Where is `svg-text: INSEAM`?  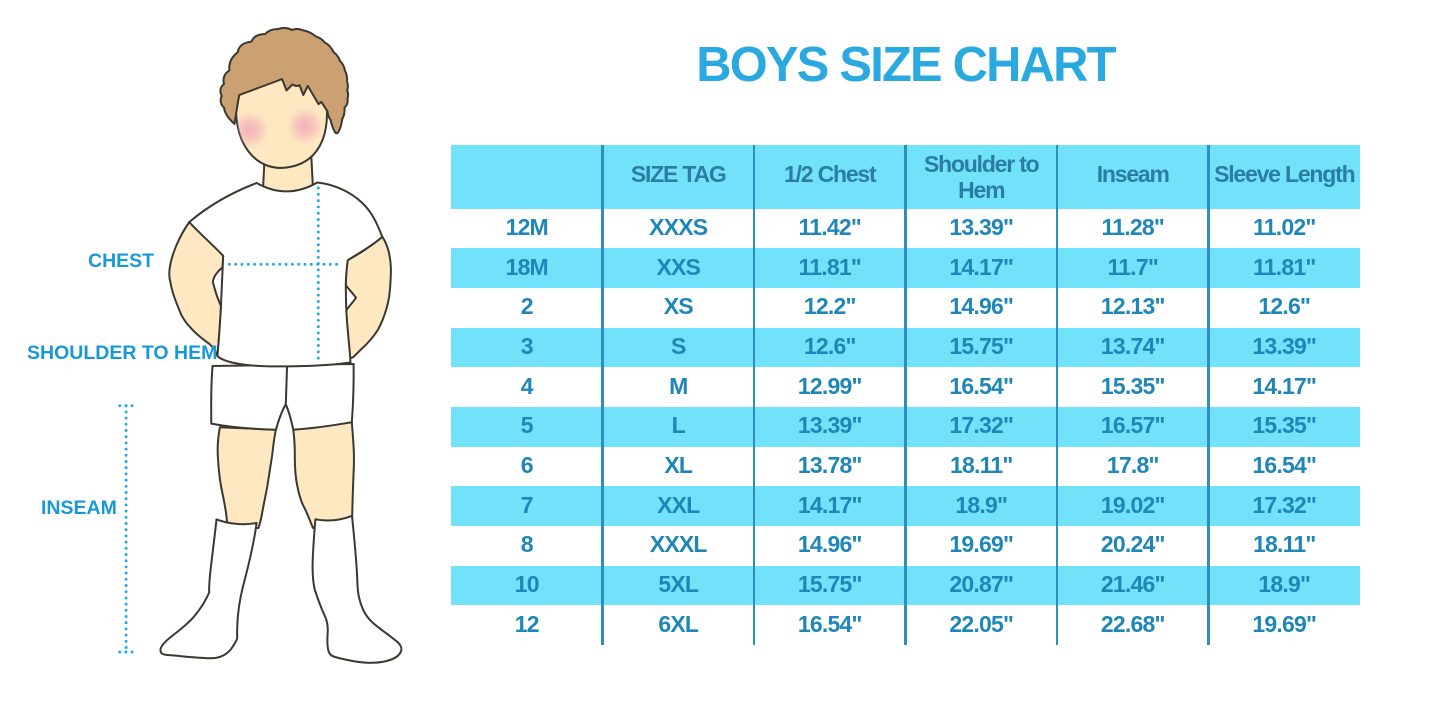 svg-text: INSEAM is located at coordinates (79, 508).